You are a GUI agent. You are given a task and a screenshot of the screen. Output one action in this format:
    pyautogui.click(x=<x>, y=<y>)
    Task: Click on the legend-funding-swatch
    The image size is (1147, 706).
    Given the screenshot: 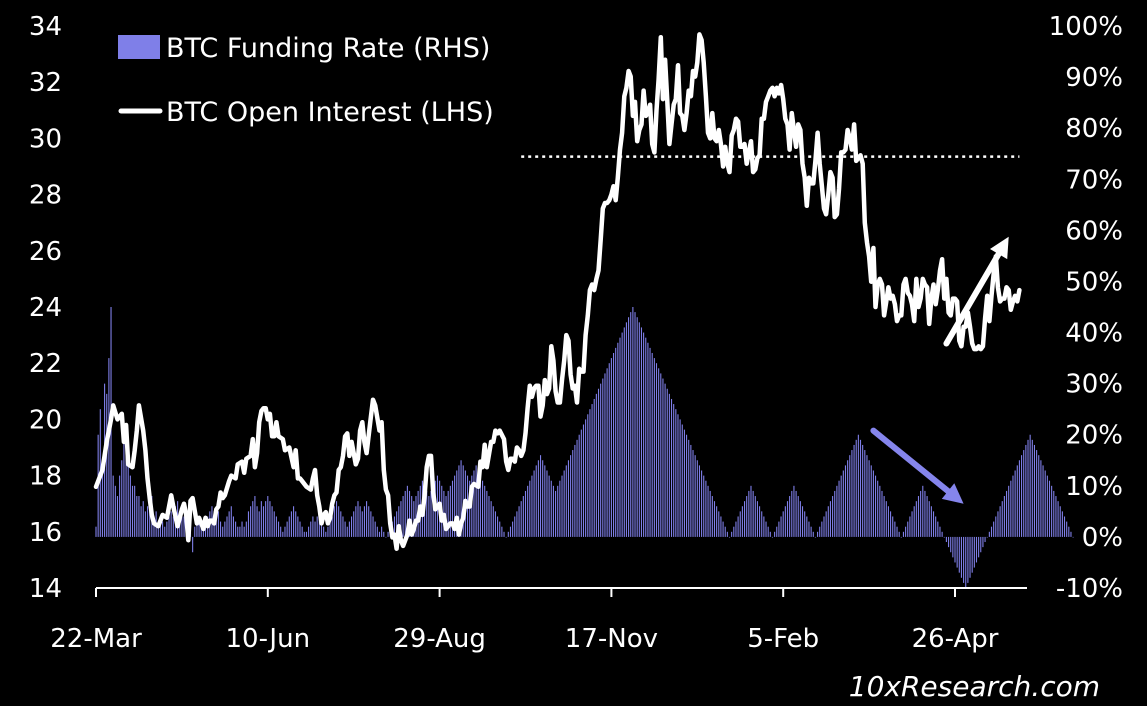 What is the action you would take?
    pyautogui.click(x=139, y=47)
    